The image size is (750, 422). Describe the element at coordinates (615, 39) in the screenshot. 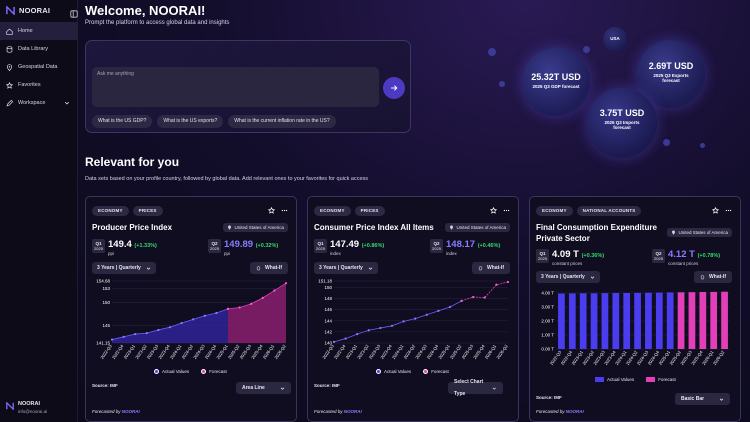

I see `country-bubble: USA` at that location.